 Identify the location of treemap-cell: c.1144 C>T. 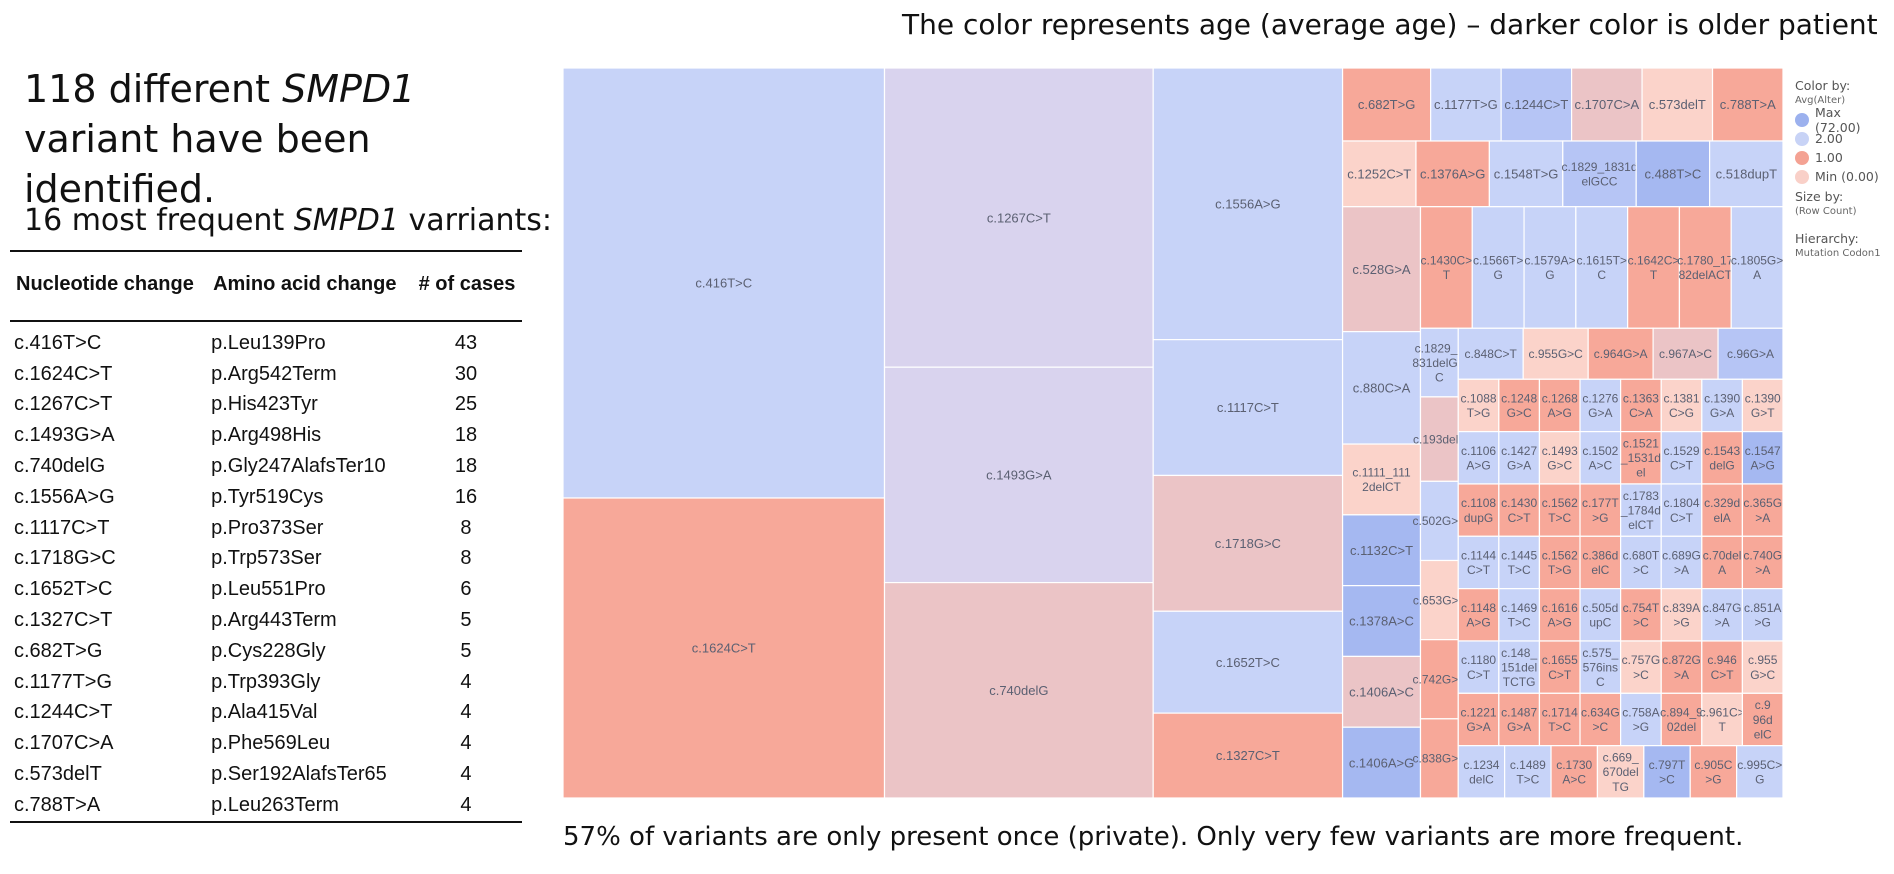
(1478, 562).